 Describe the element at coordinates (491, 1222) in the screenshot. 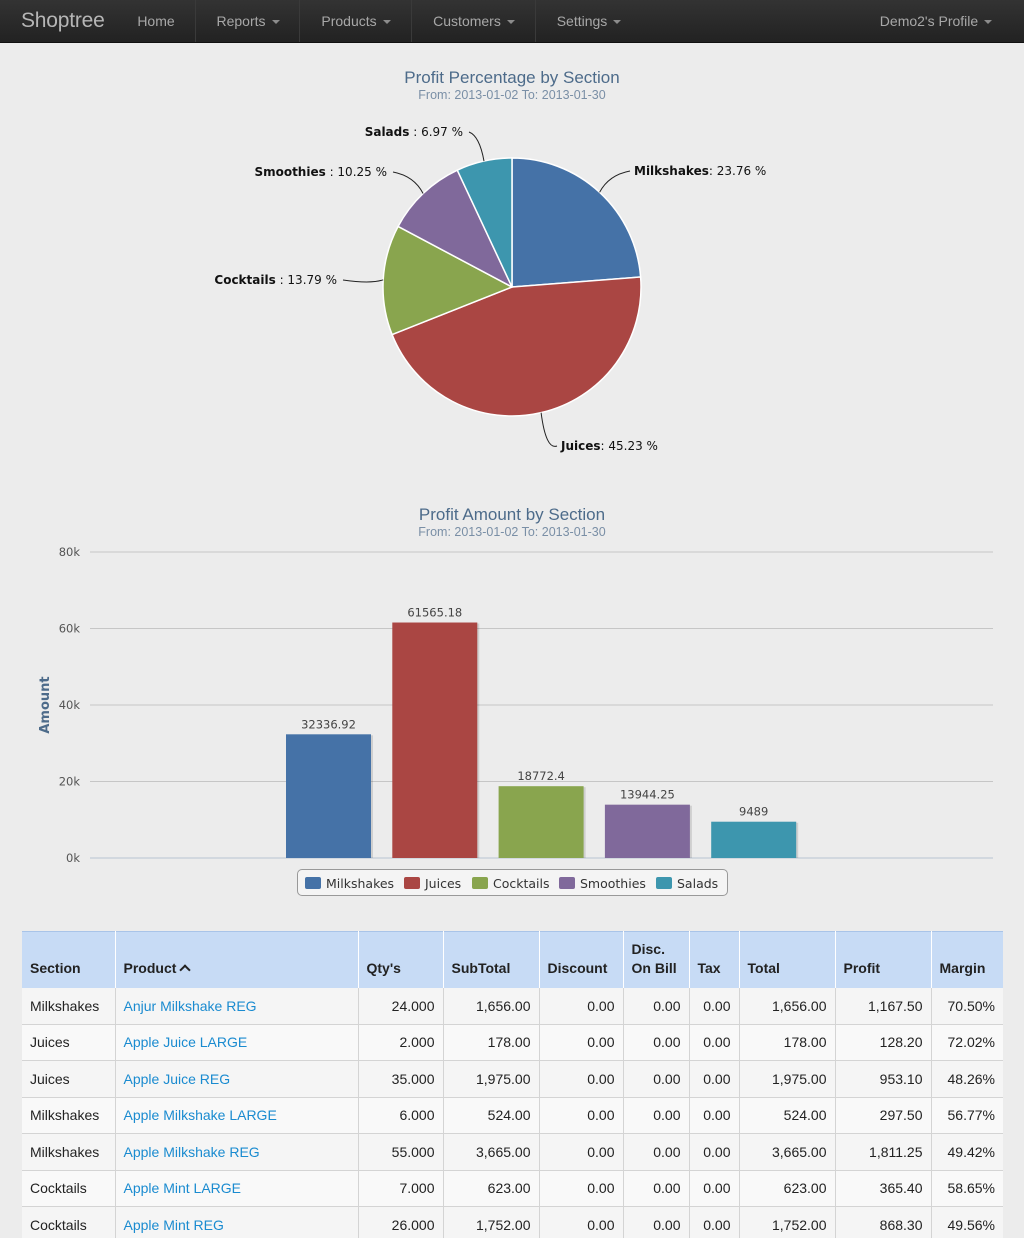

I see `cell-subtotal: 1,752.00` at that location.